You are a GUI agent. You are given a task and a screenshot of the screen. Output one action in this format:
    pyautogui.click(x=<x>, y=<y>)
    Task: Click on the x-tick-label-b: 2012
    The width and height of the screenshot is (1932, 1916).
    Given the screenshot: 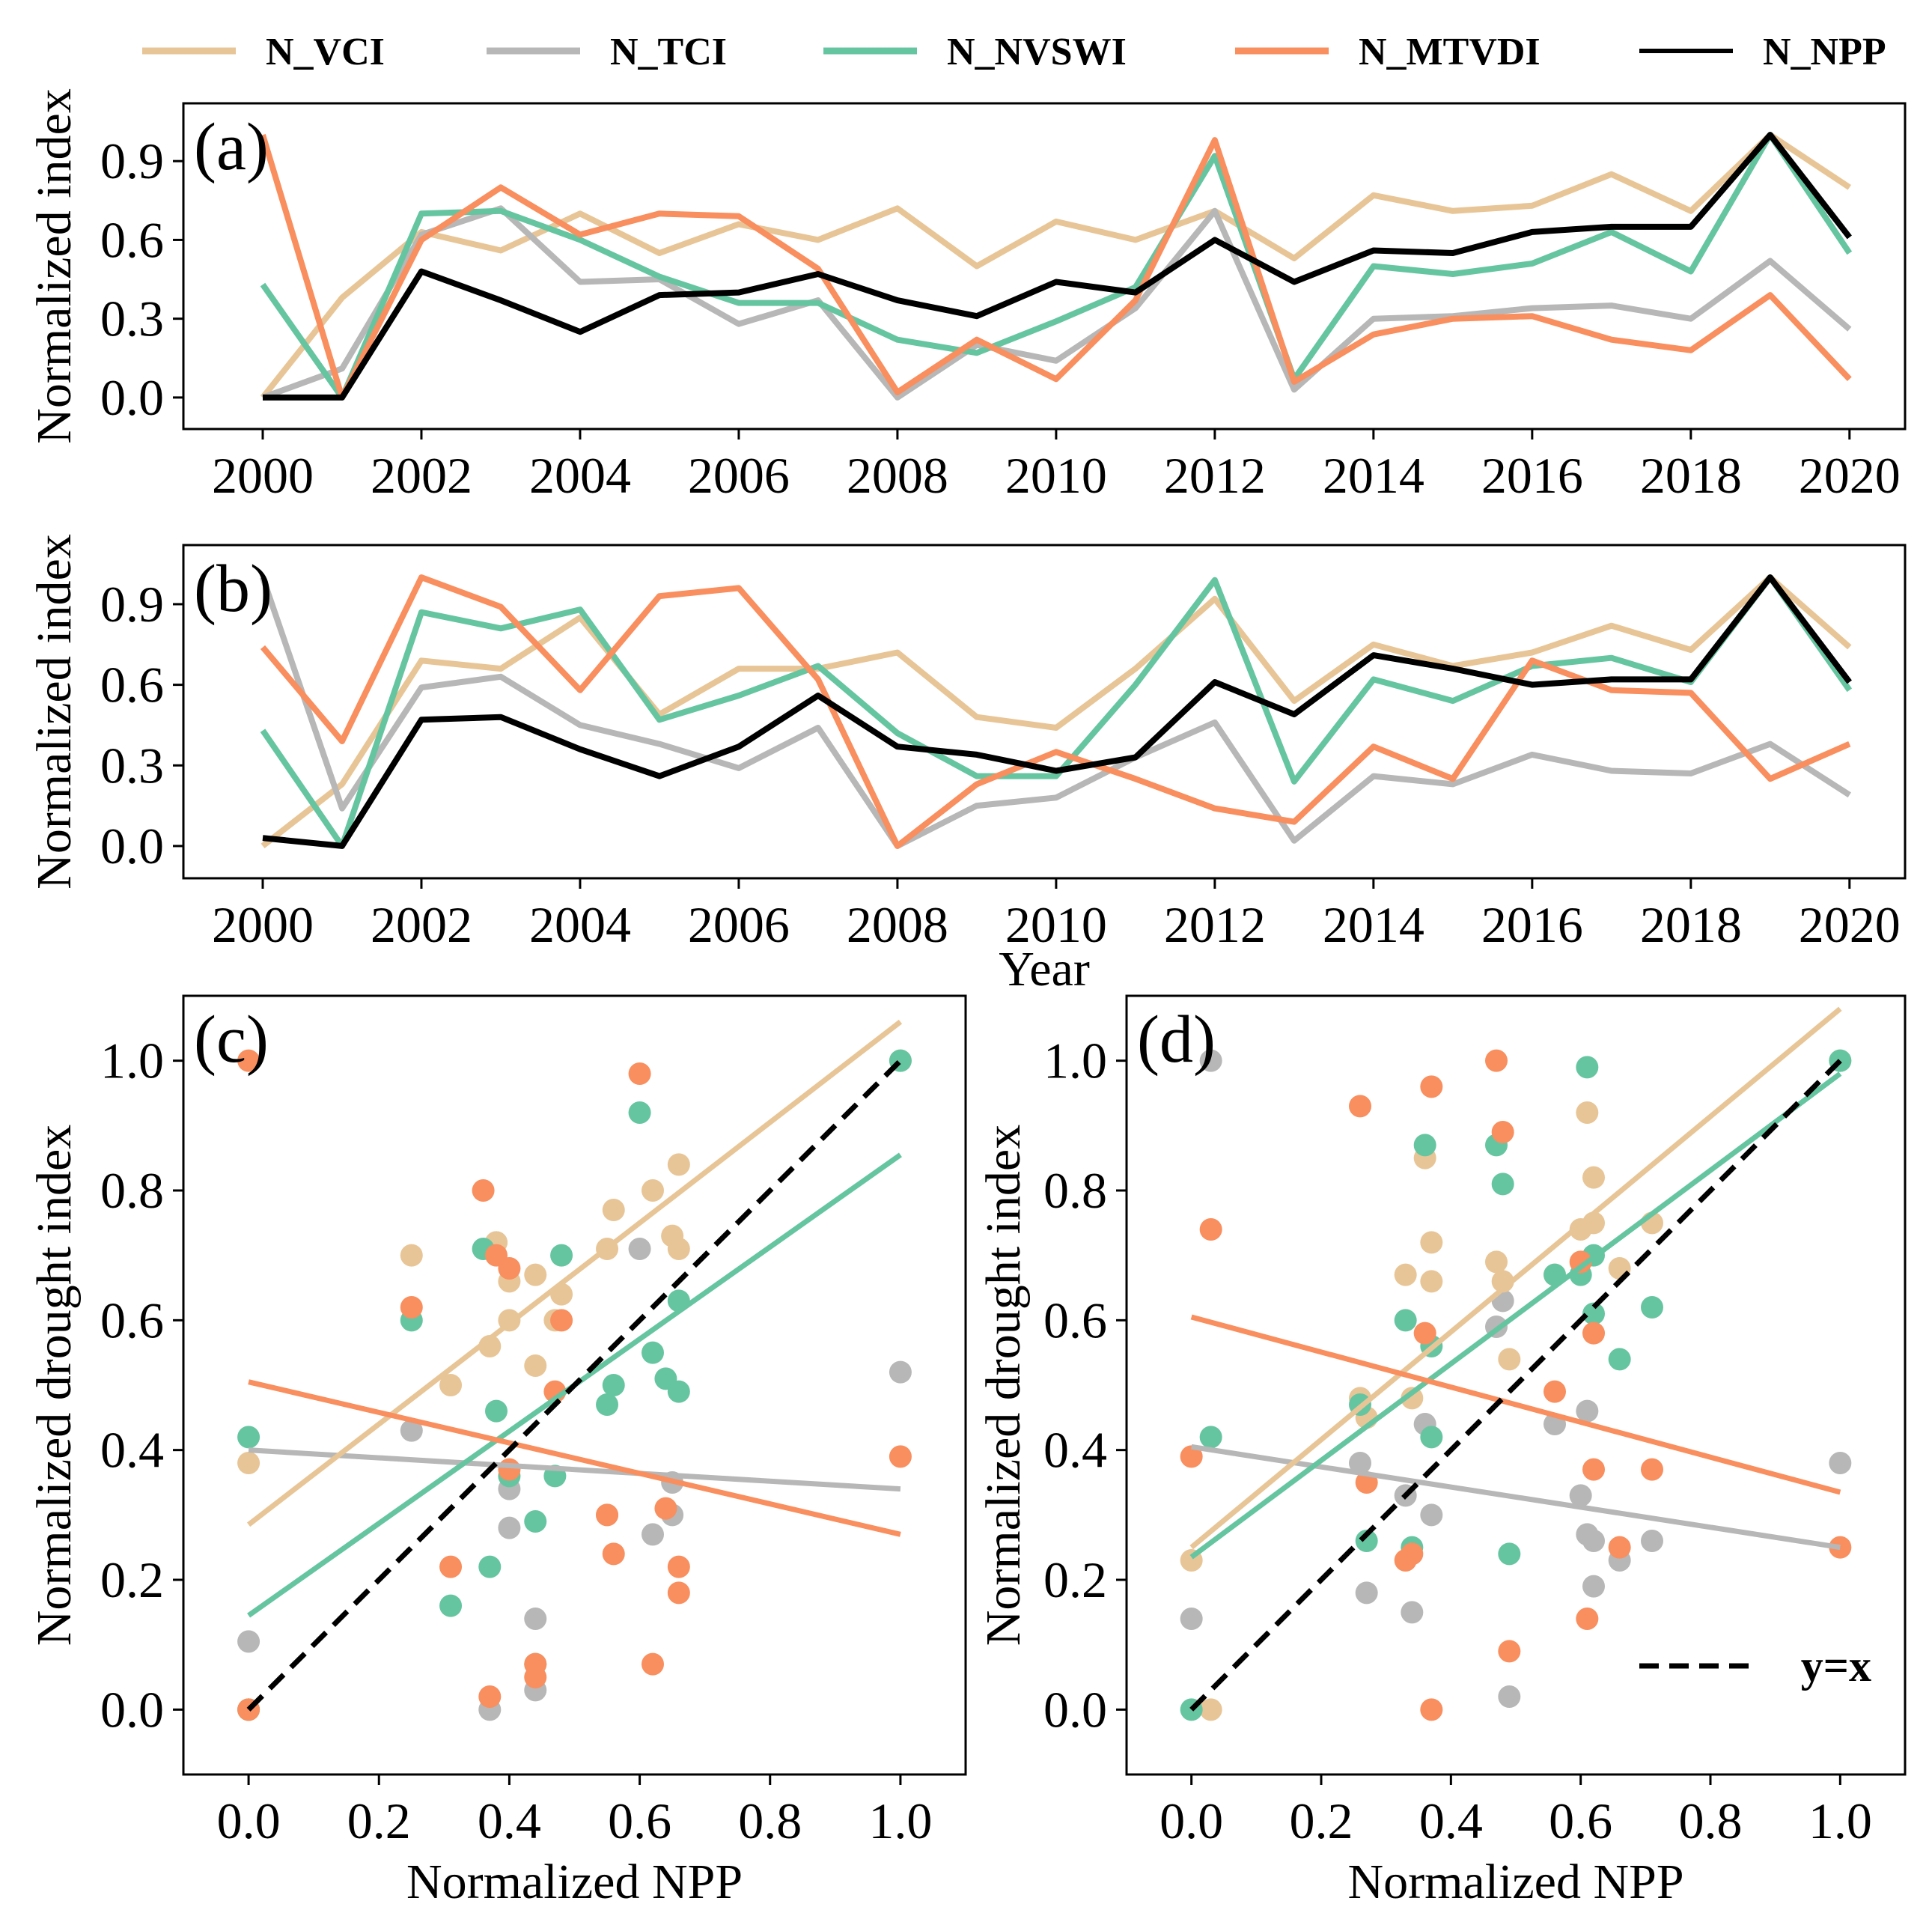 What is the action you would take?
    pyautogui.click(x=1215, y=924)
    